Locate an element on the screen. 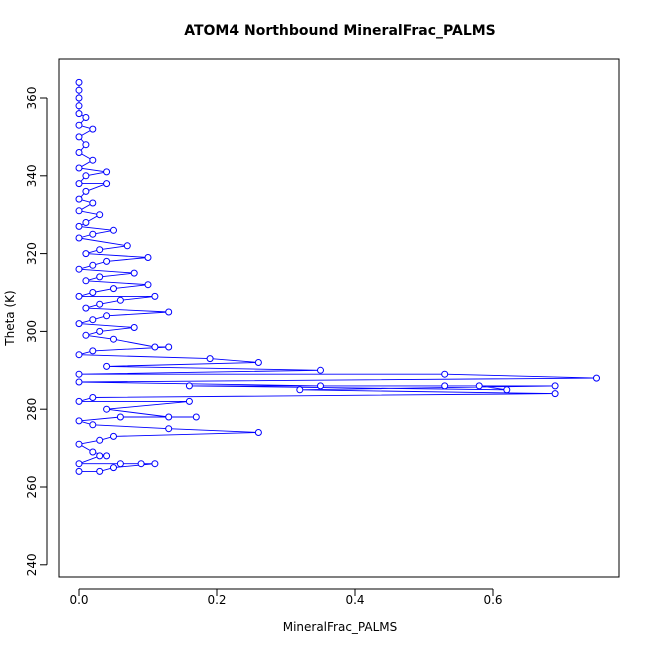  x-axis: 0.0 0.2 0.4 0.6 is located at coordinates (286, 597).